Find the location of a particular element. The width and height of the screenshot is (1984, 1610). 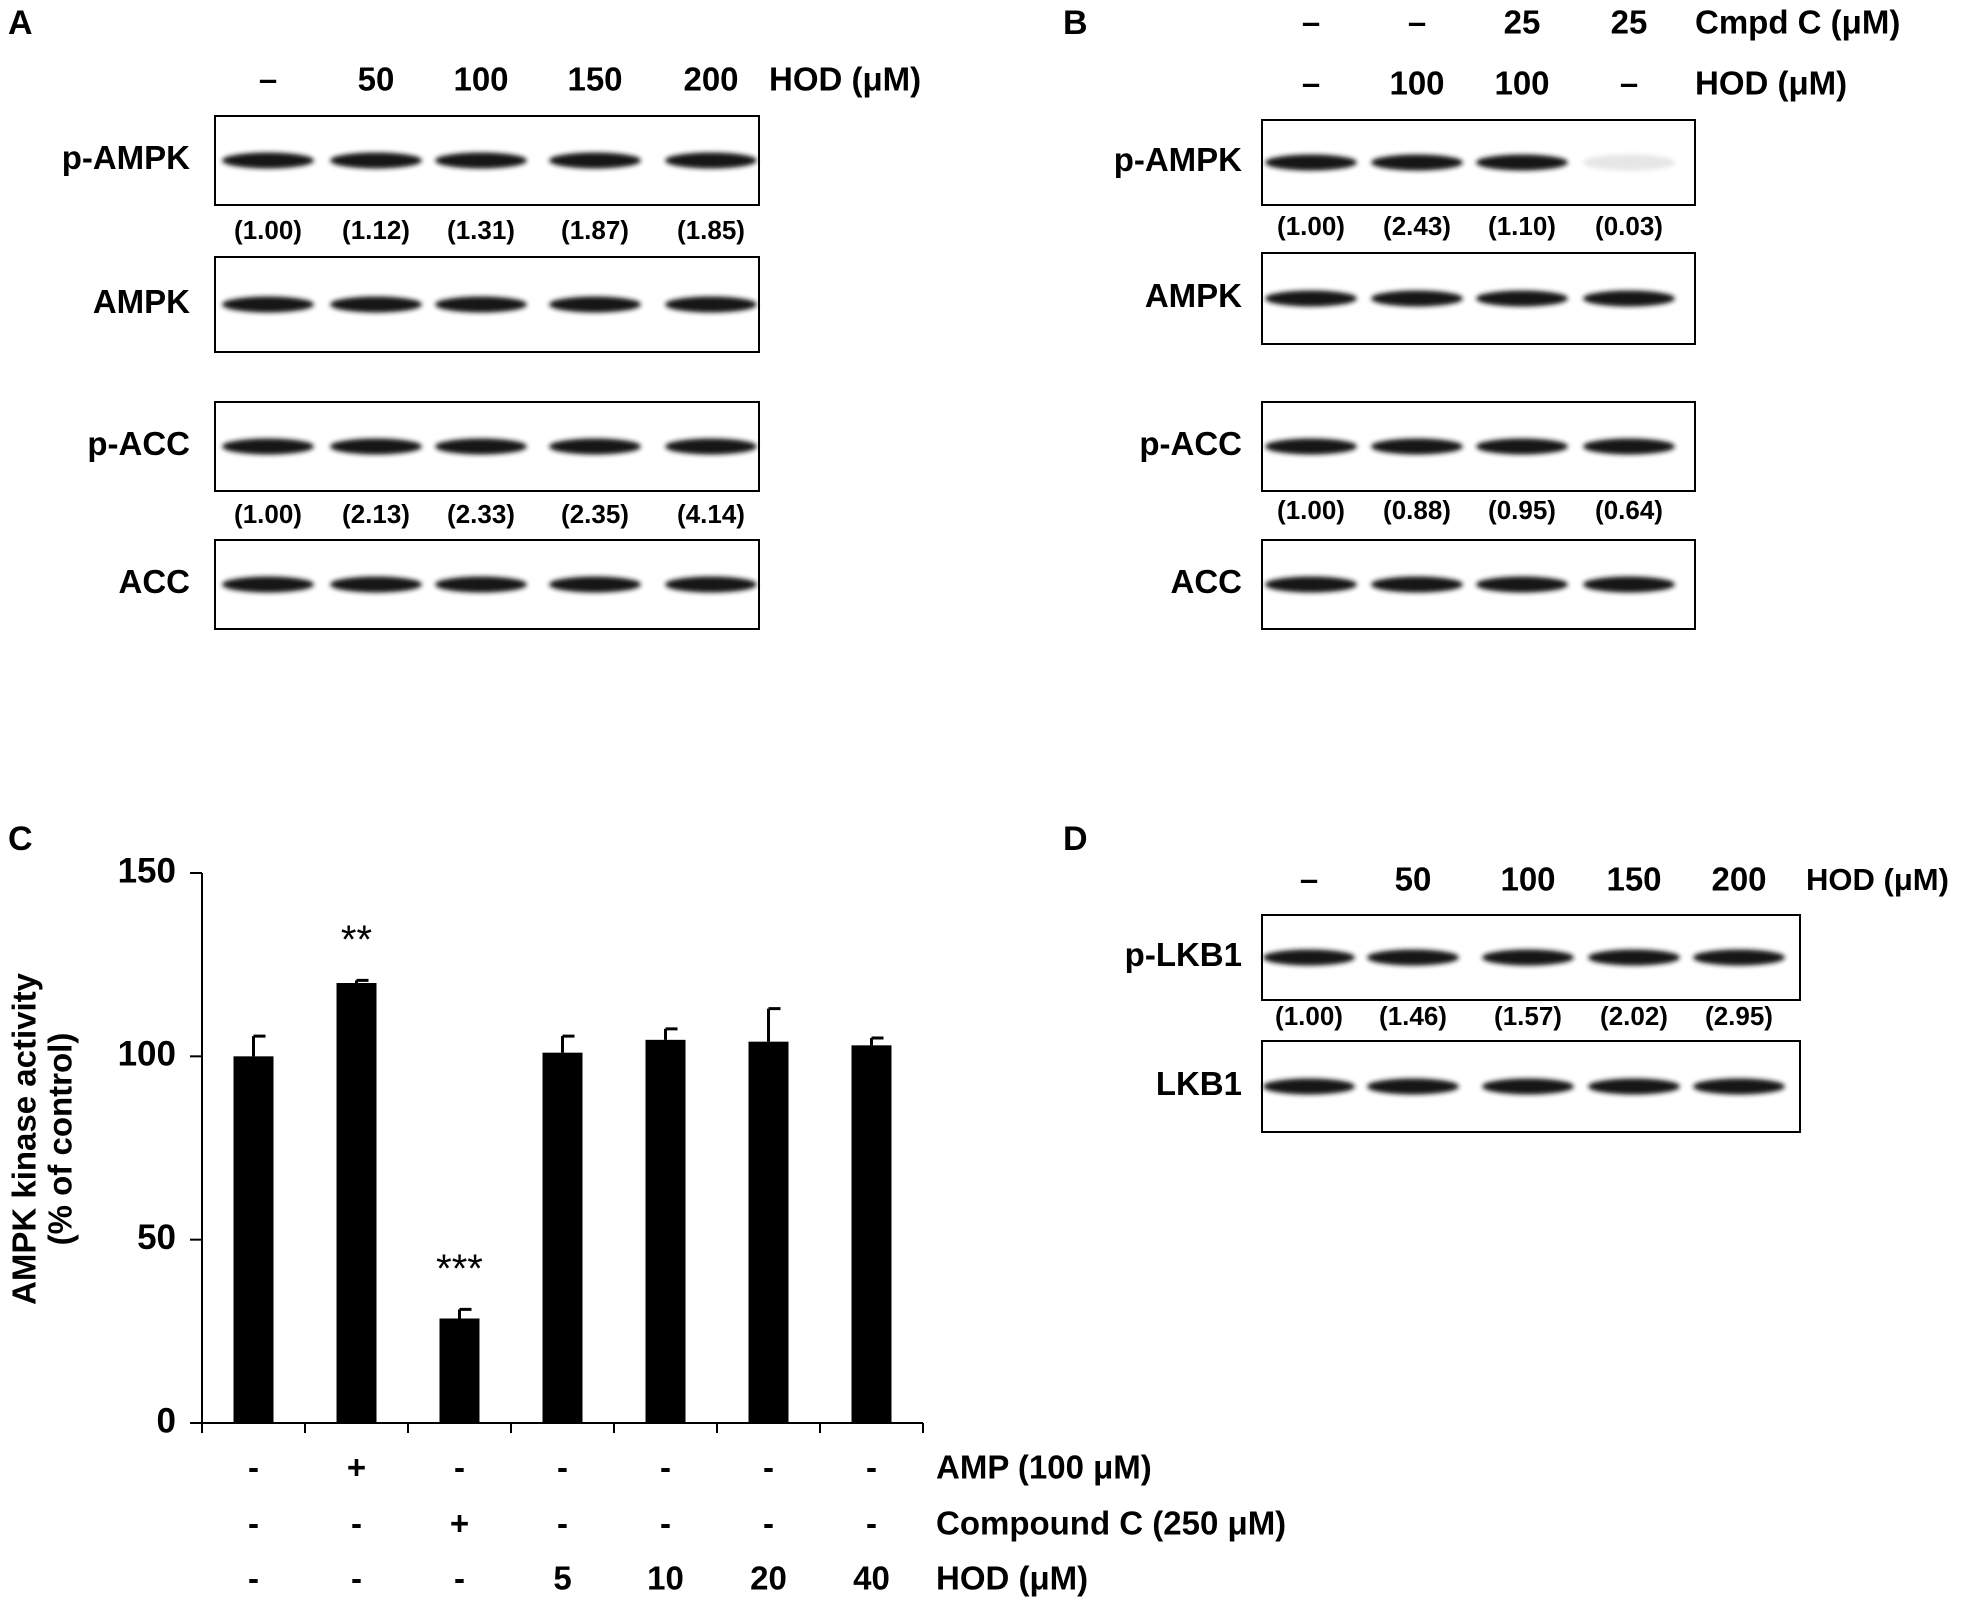

y-axis-label: (% of control) is located at coordinates (60, 1139).